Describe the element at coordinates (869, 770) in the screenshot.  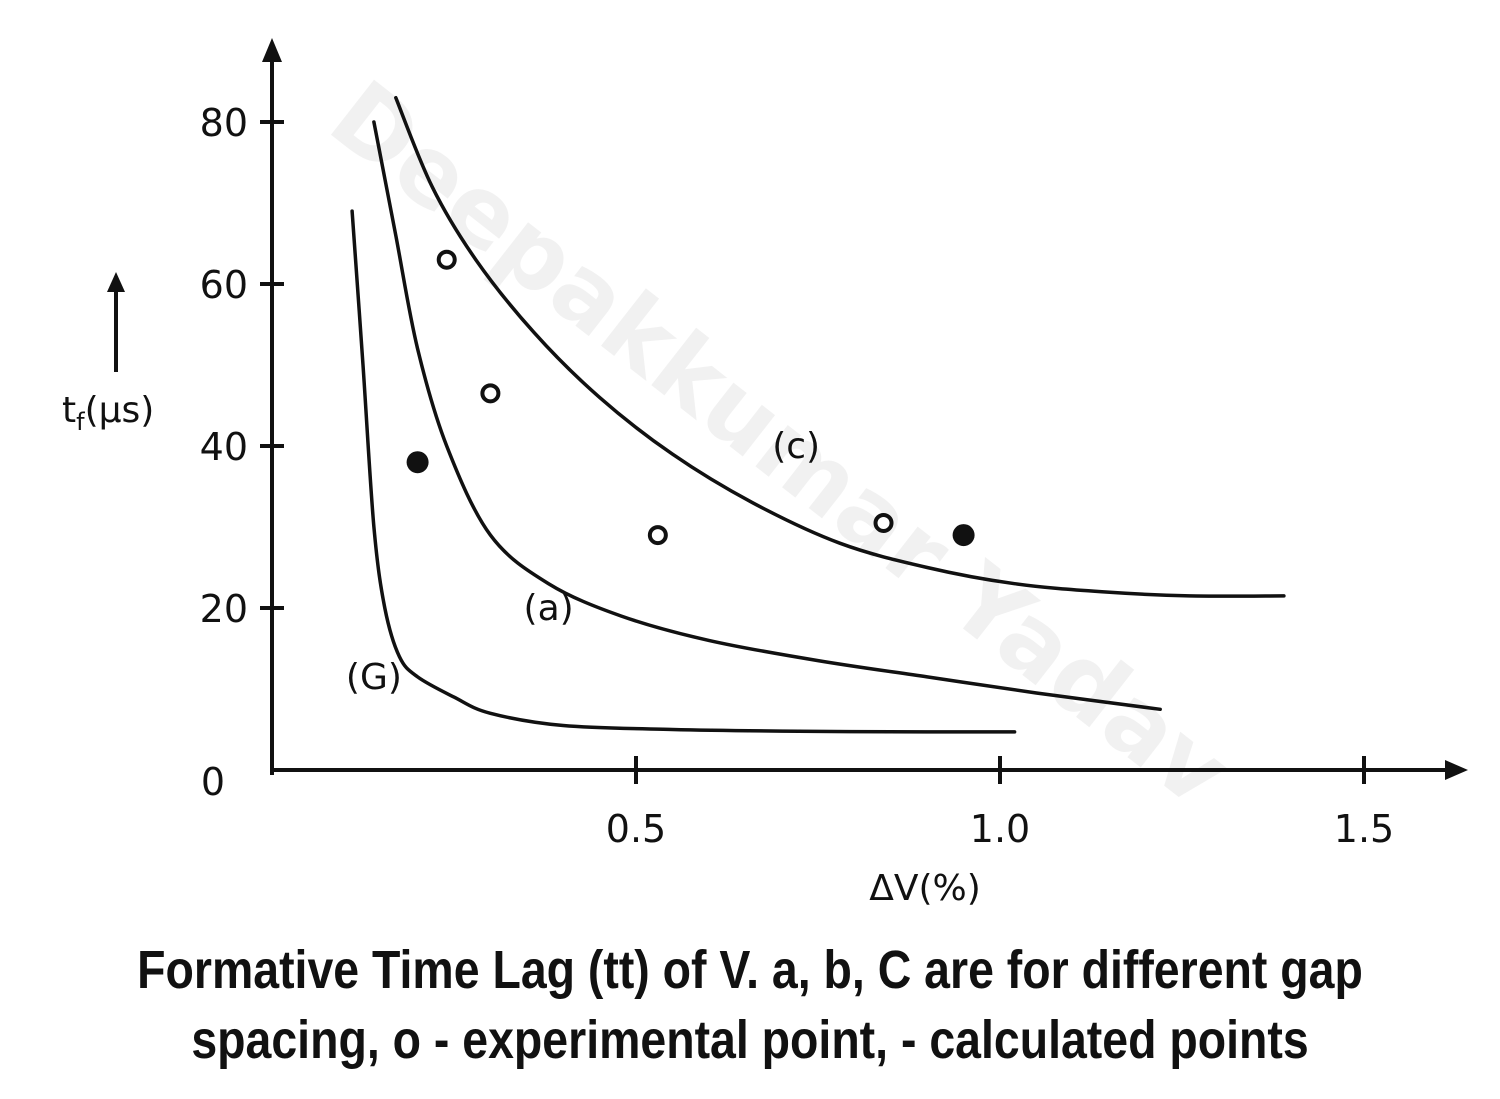
I see `x-axis` at that location.